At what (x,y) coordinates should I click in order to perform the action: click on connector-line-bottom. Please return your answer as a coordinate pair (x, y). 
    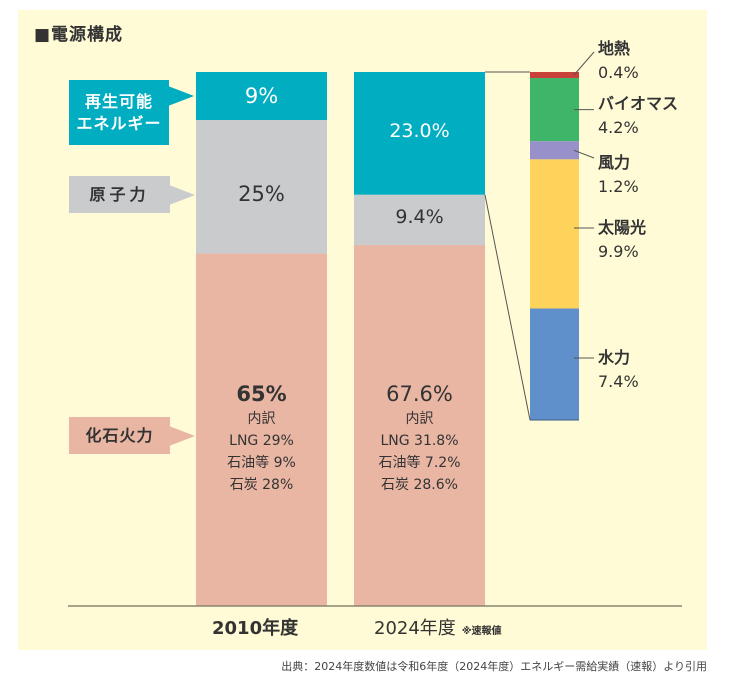
    Looking at the image, I should click on (507, 307).